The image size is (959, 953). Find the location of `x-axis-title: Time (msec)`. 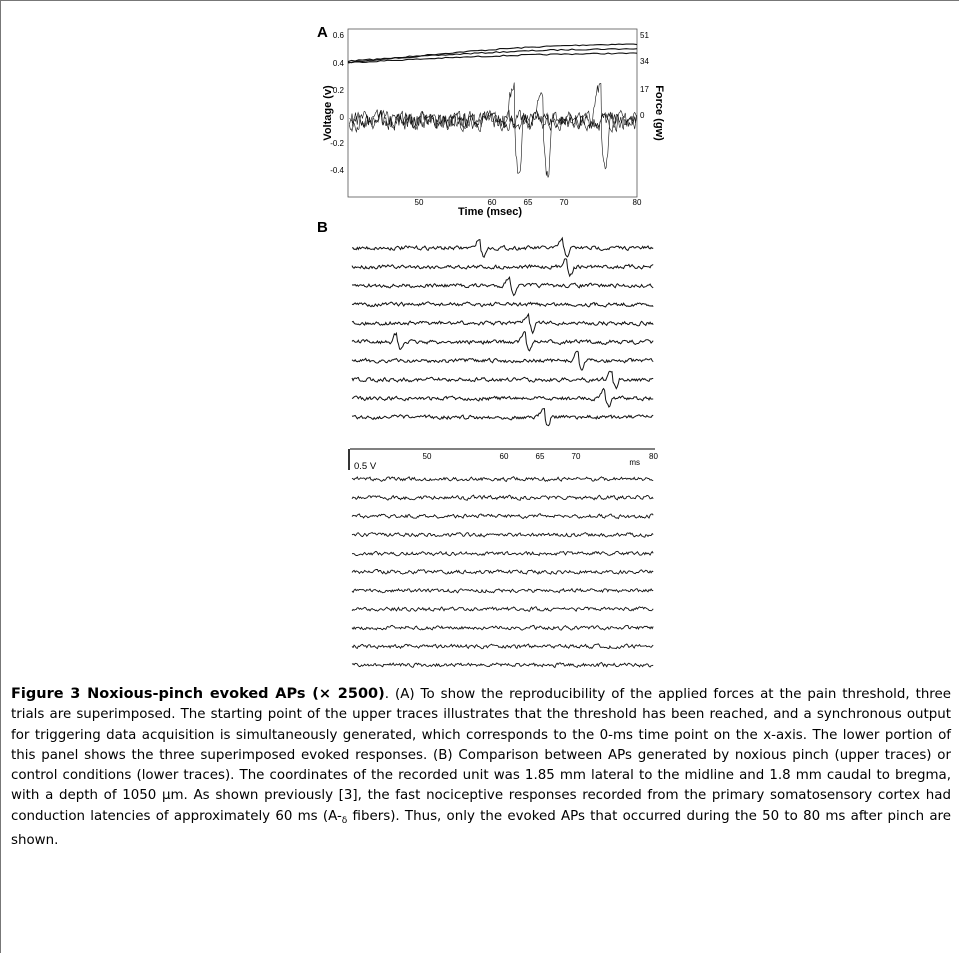

x-axis-title: Time (msec) is located at coordinates (490, 212).